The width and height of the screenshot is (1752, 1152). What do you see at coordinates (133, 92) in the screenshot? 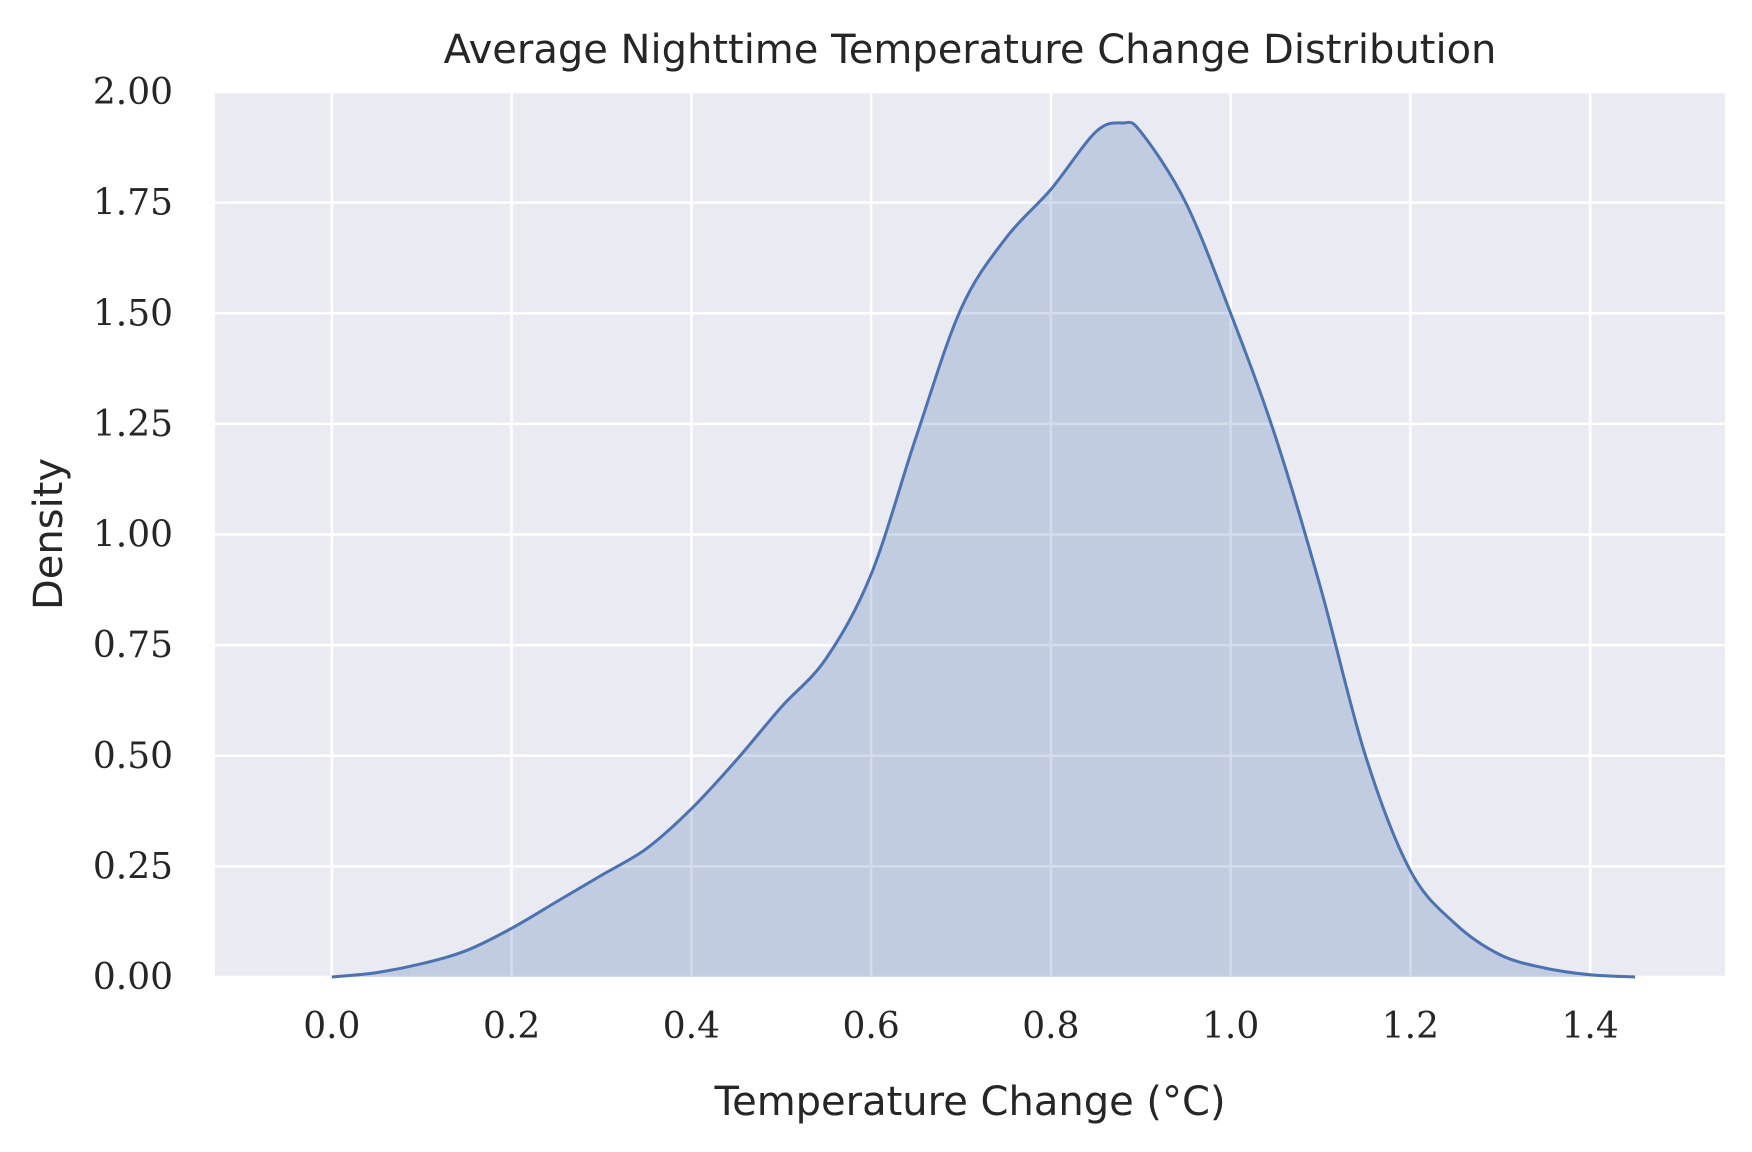
I see `y-tick-label: 2.00` at bounding box center [133, 92].